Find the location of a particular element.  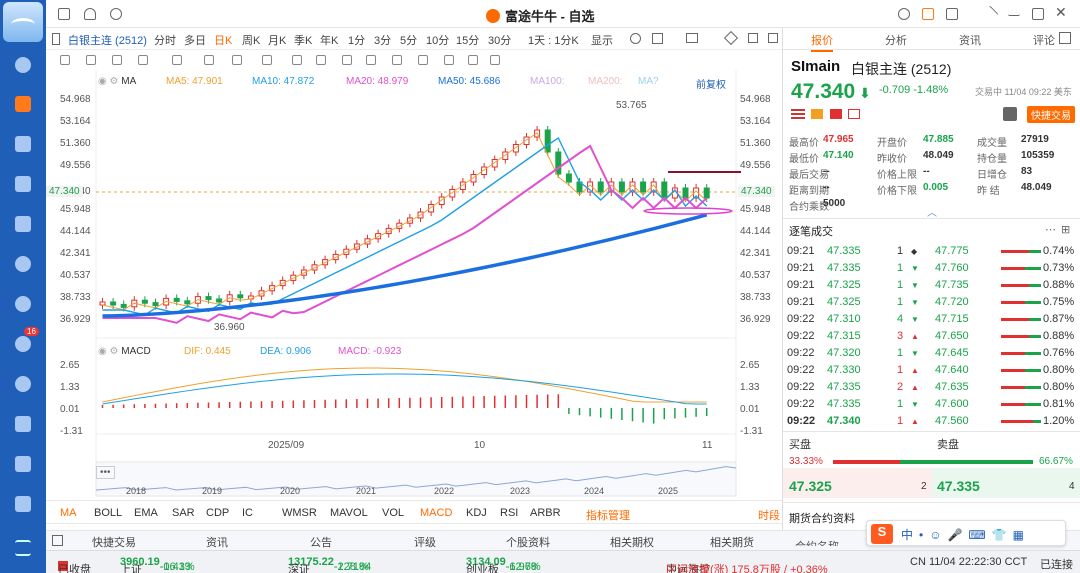

magnet-icon is located at coordinates (371, 60).